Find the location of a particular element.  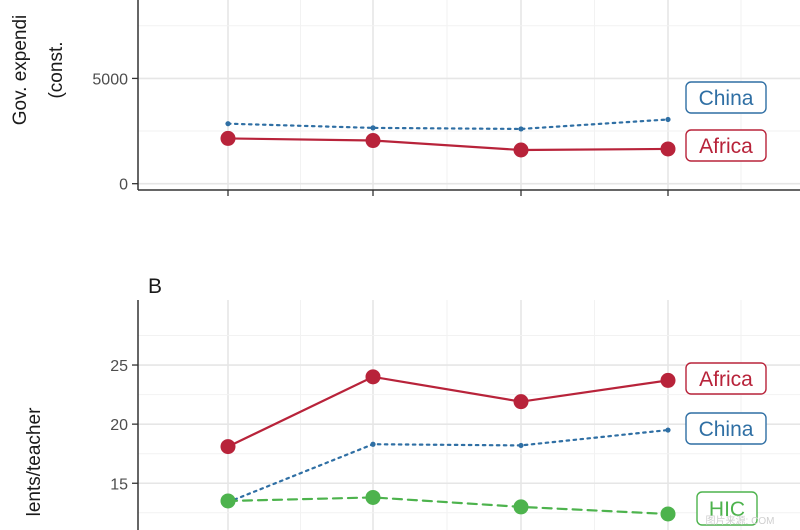

series-line-hic is located at coordinates (448, 506).